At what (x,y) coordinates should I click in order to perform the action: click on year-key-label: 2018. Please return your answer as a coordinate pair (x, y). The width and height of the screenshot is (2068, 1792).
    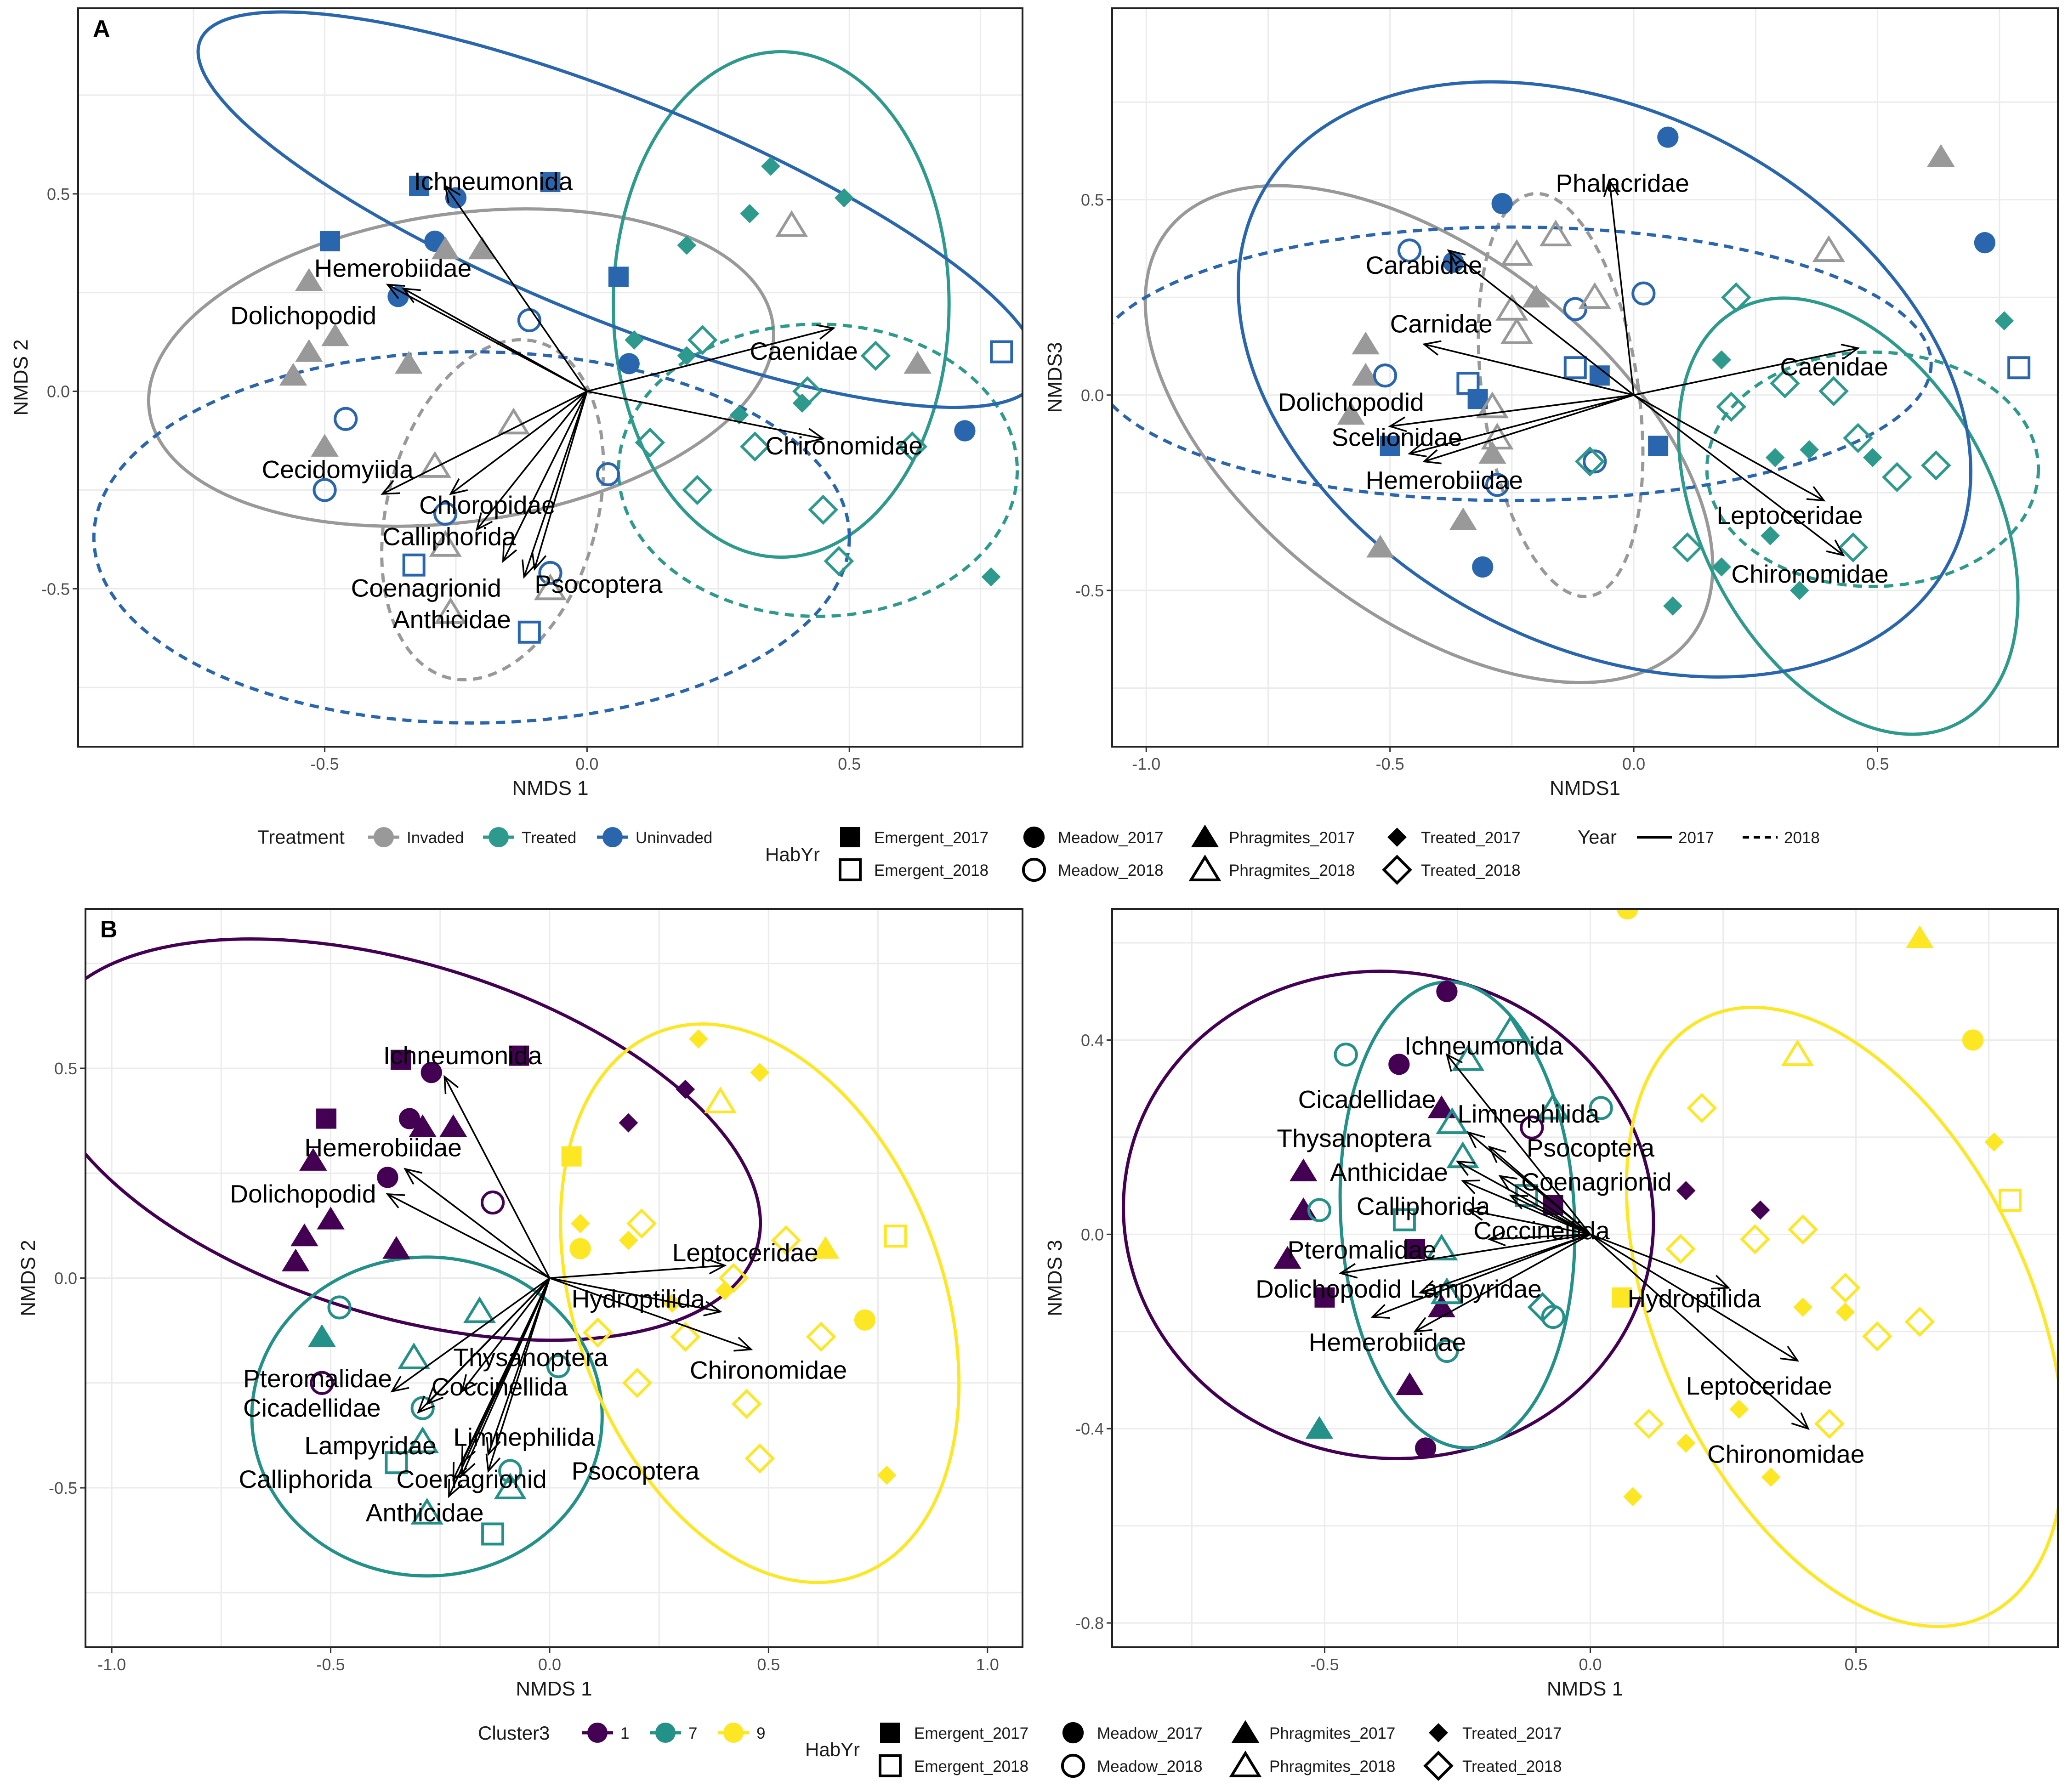
    Looking at the image, I should click on (1802, 838).